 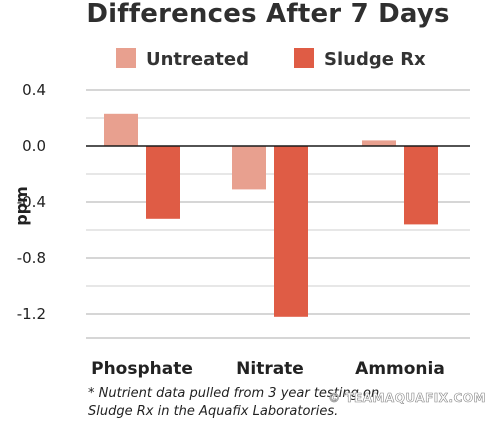 What do you see at coordinates (31, 258) in the screenshot?
I see `y-tick-label-3: -0.8` at bounding box center [31, 258].